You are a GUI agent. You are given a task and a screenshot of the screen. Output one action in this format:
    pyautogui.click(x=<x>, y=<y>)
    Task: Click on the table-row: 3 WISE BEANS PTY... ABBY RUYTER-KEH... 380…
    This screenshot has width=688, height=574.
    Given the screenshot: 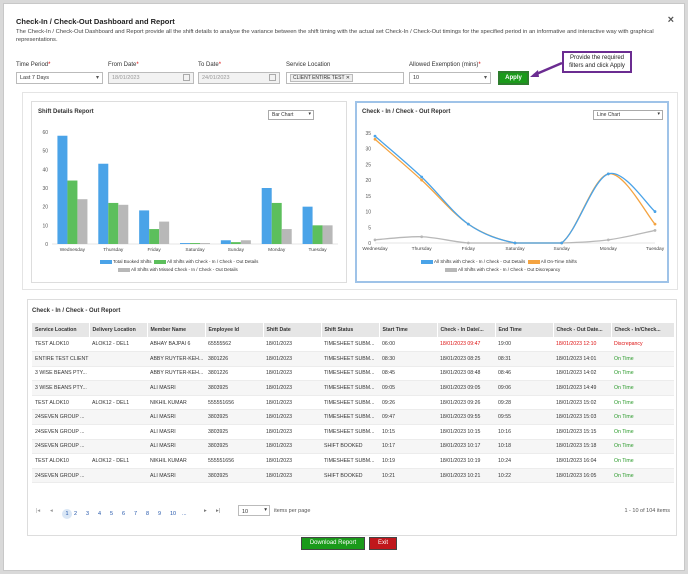 What is the action you would take?
    pyautogui.click(x=353, y=374)
    